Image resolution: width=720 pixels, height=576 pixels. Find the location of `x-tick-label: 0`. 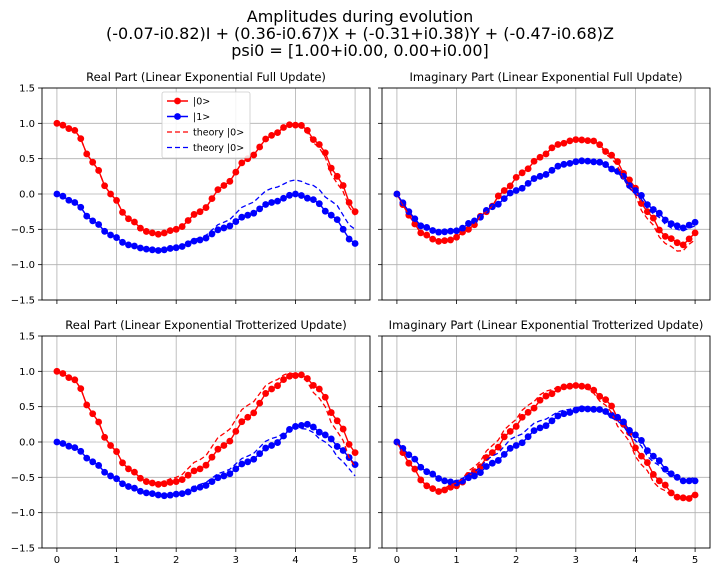

x-tick-label: 0 is located at coordinates (57, 560).